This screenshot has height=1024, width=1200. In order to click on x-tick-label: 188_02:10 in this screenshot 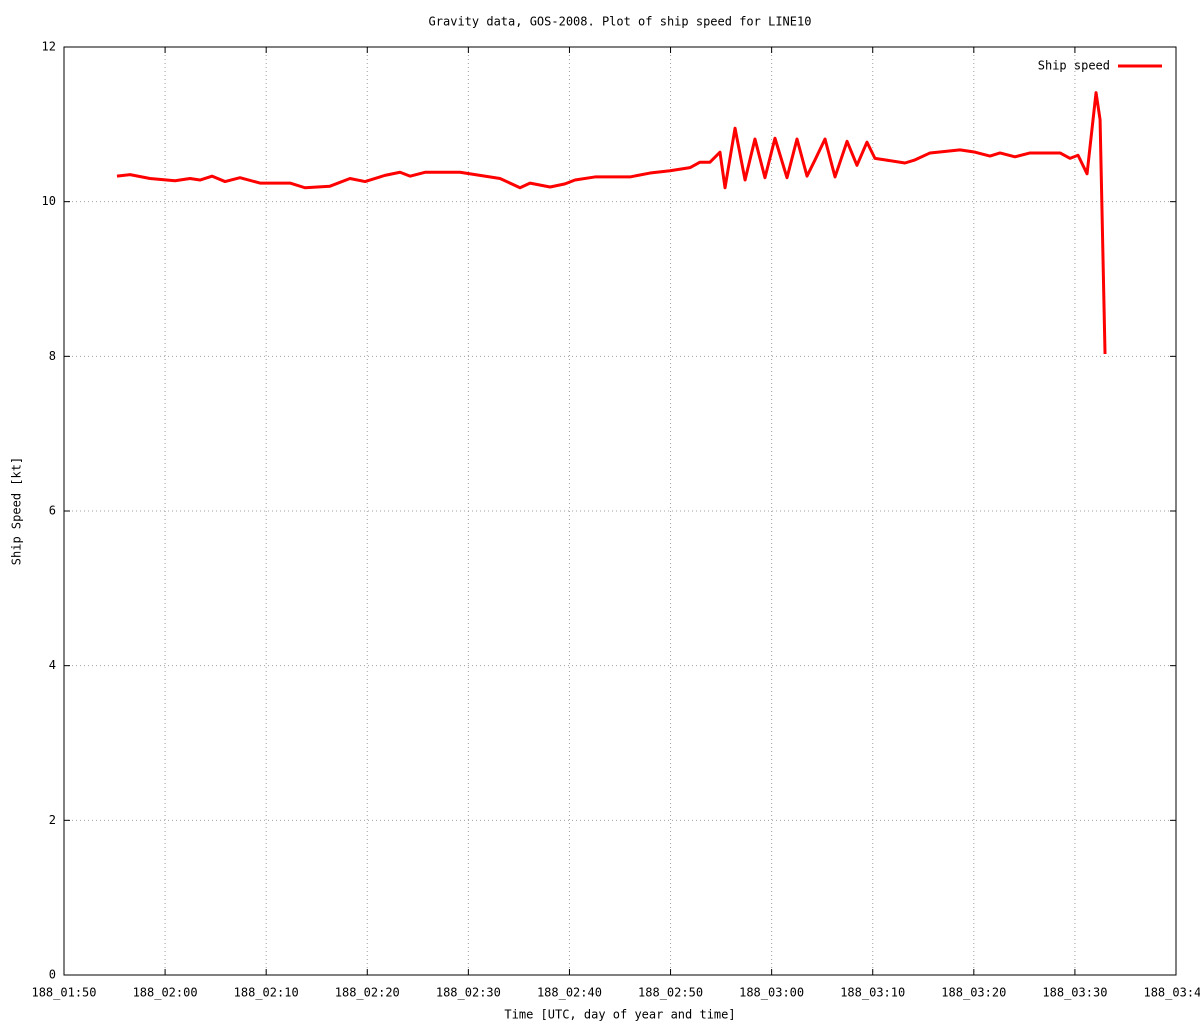, I will do `click(266, 993)`.